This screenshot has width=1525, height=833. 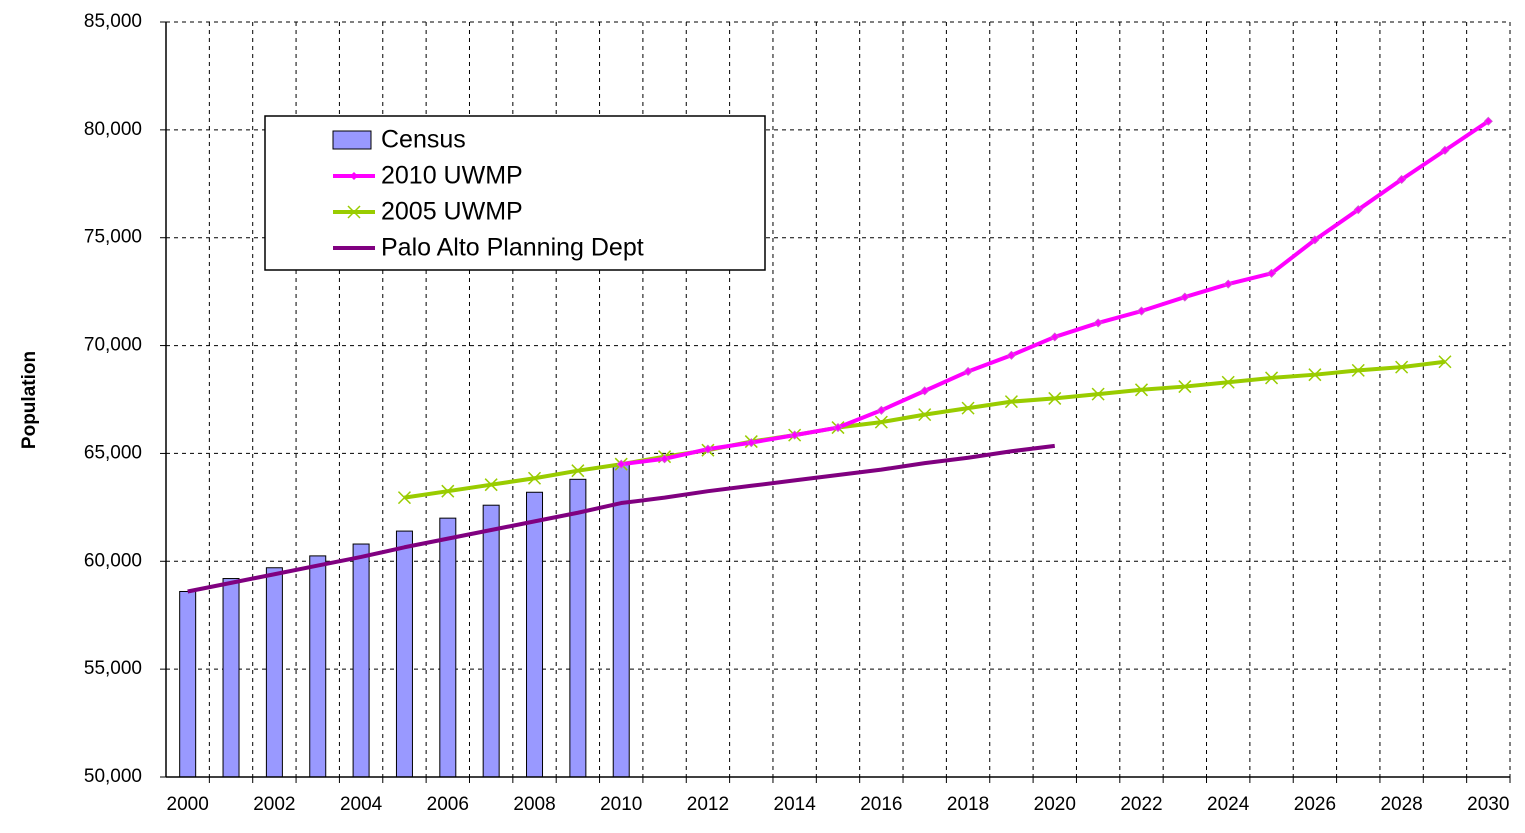 I want to click on x-tick-label: 2030, so click(x=1488, y=804).